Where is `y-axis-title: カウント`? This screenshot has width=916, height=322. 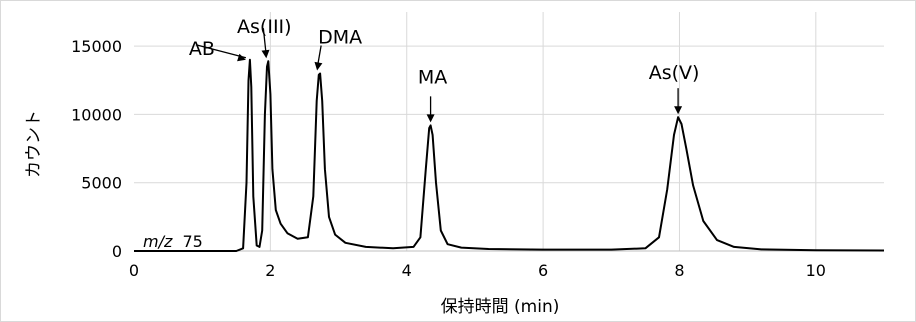
y-axis-title: カウント is located at coordinates (34, 144).